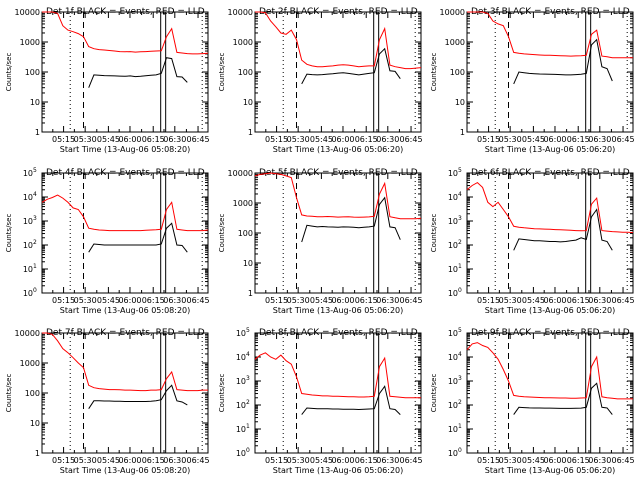 Image resolution: width=640 pixels, height=480 pixels. I want to click on y-tick-exponent: 5, so click(460, 170).